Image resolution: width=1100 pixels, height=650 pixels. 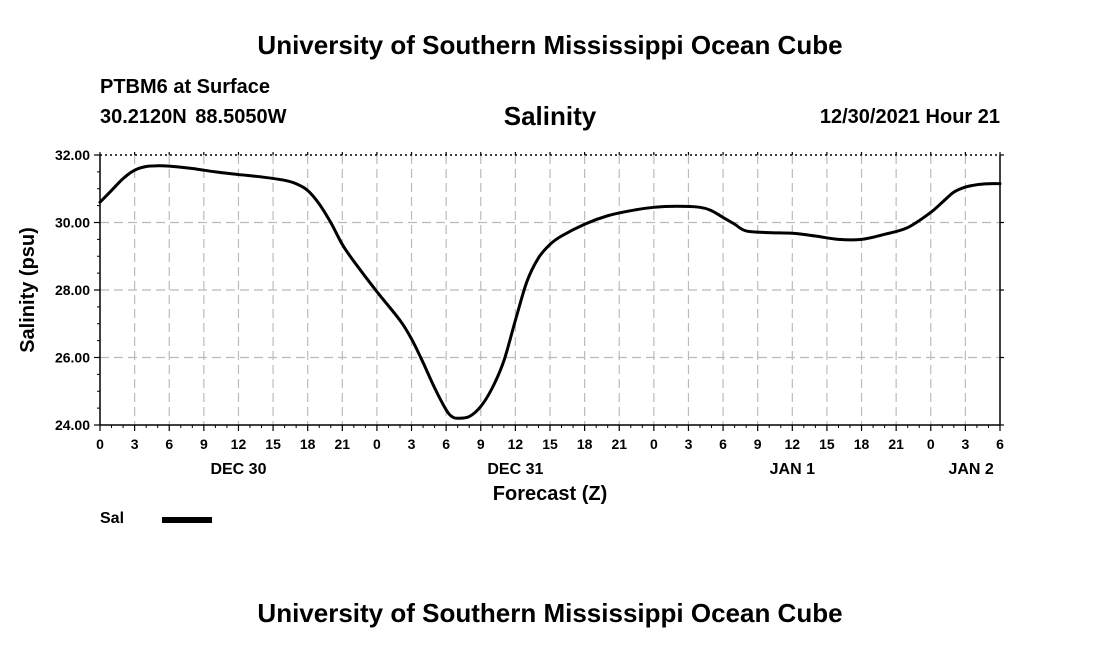 I want to click on station-name: PTBM6 at Surface, so click(x=185, y=87).